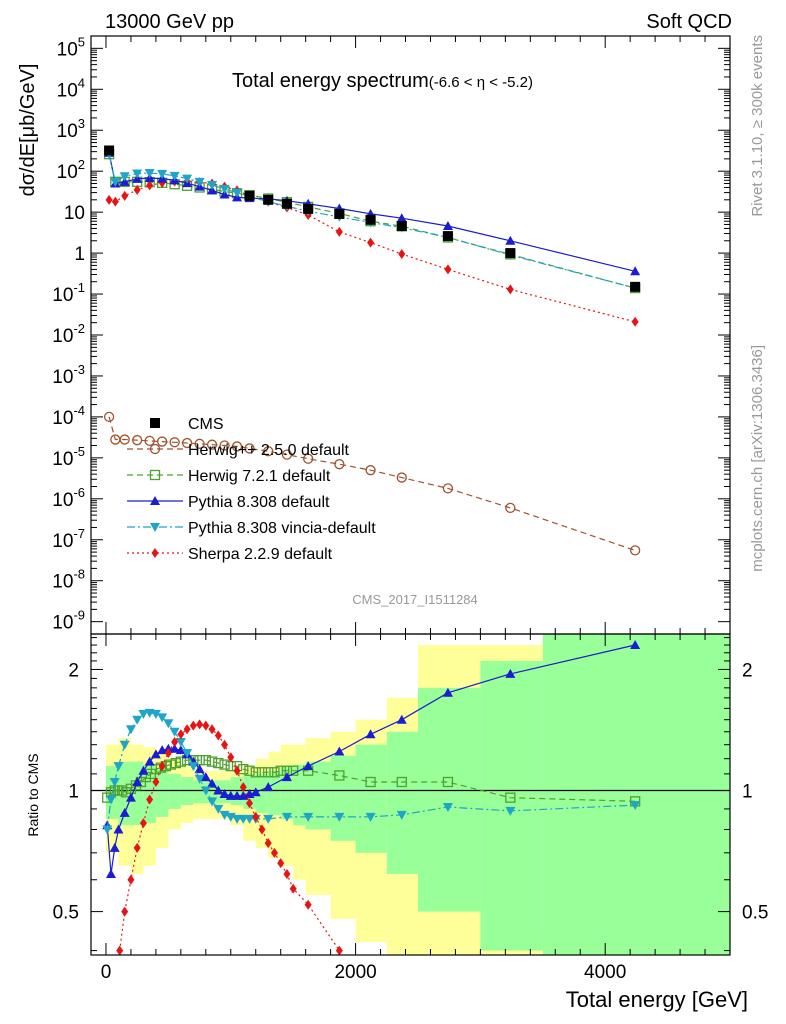 The height and width of the screenshot is (1024, 786). Describe the element at coordinates (68, 457) in the screenshot. I see `y-tick-label: 10⁻⁵` at that location.